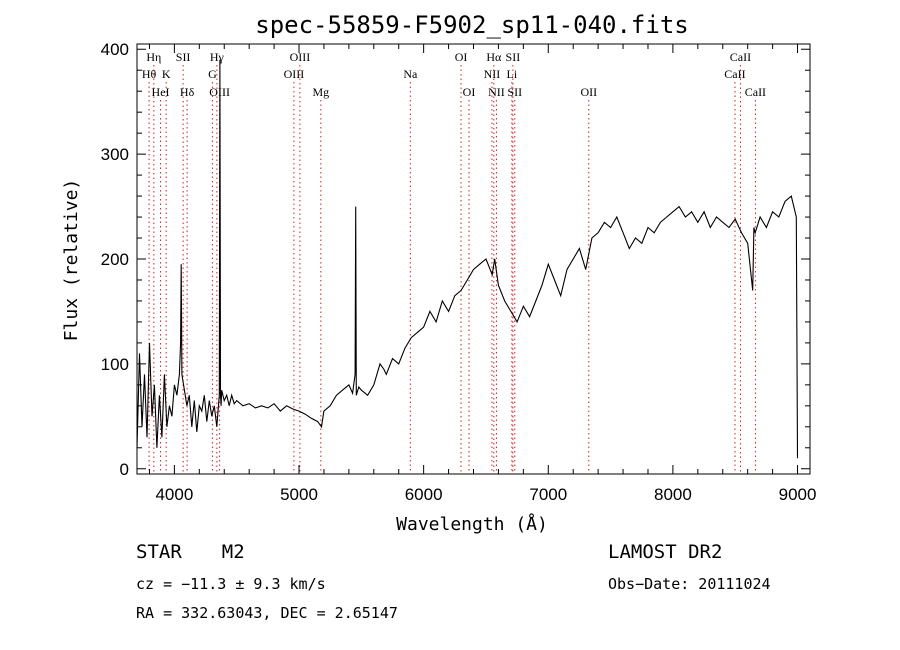  What do you see at coordinates (665, 552) in the screenshot?
I see `survey-name: LAMOST DR2` at bounding box center [665, 552].